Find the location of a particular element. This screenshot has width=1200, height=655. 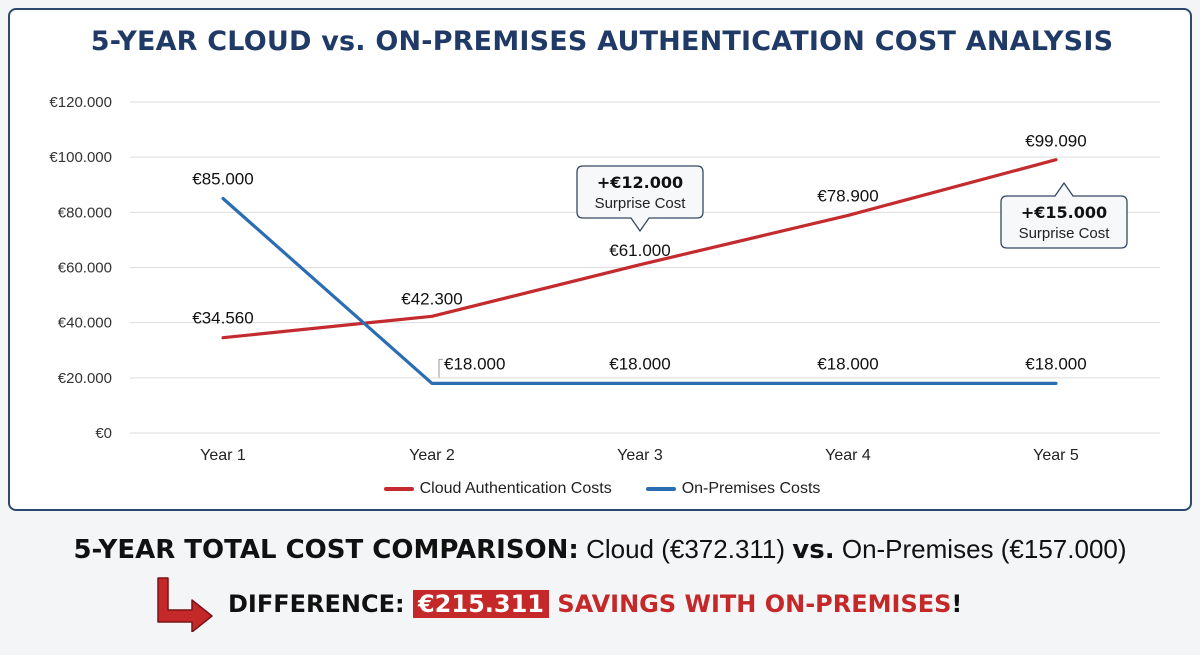

data-label-cloud: €34.560 is located at coordinates (222, 318).